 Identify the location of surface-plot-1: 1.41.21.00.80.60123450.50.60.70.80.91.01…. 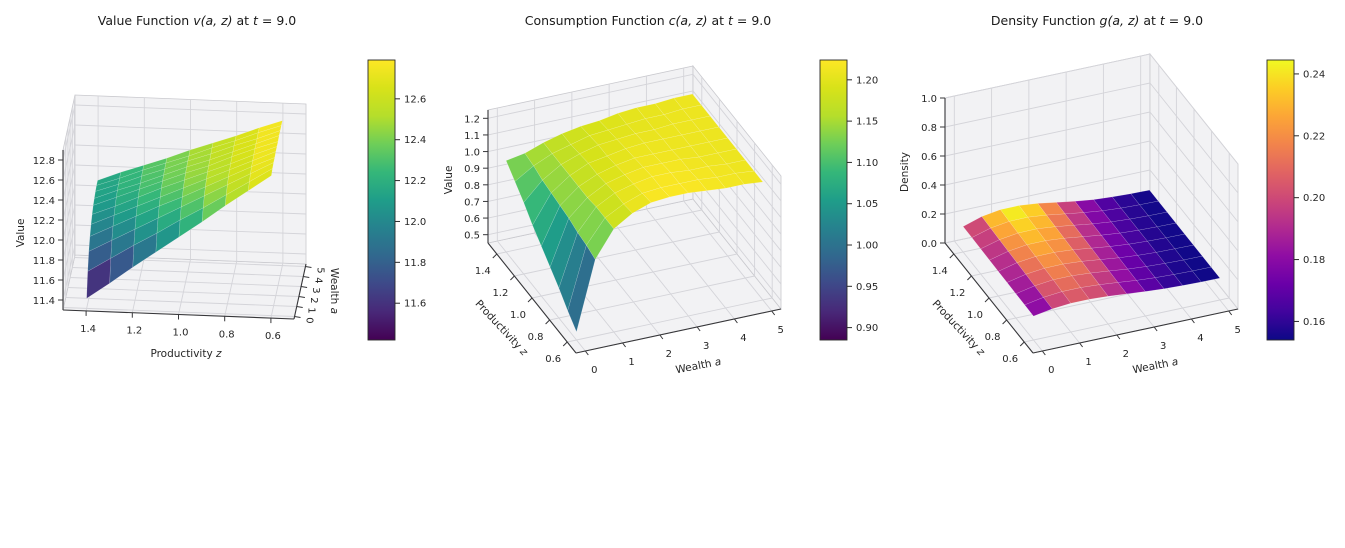
(613, 220).